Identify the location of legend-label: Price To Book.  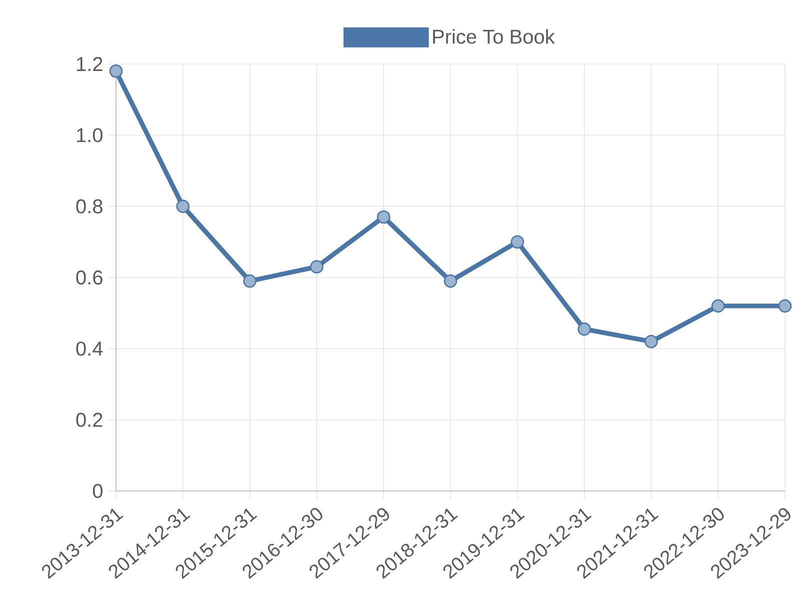
(494, 36).